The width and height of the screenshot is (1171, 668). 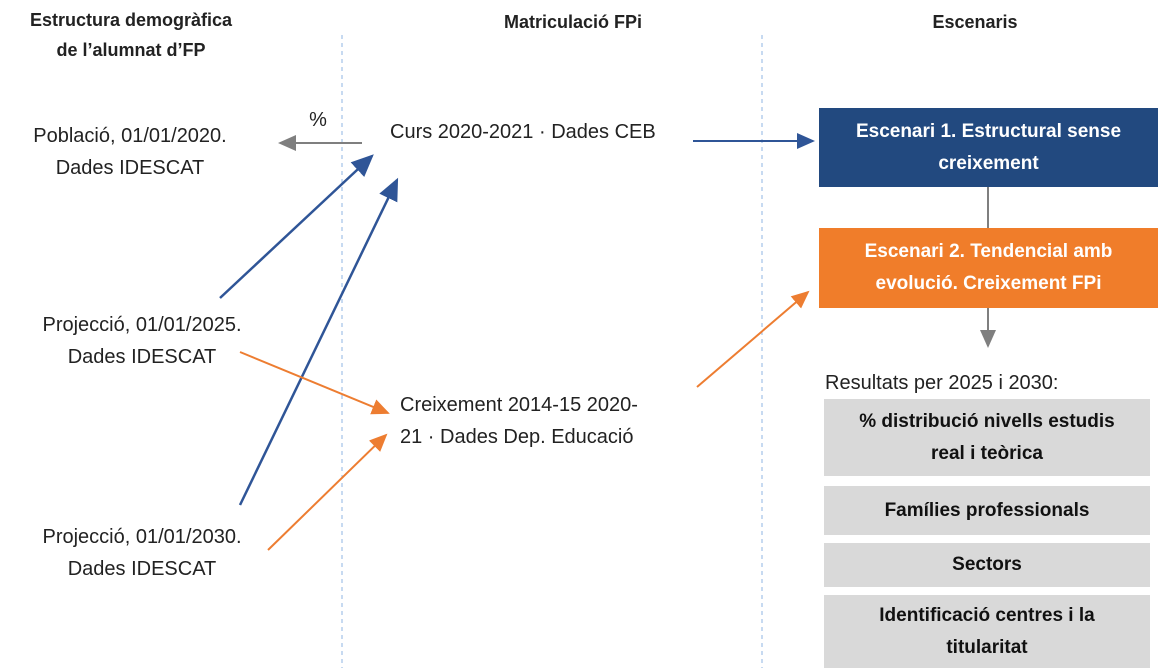 What do you see at coordinates (142, 553) in the screenshot?
I see `source-node: Projecció, 01/01/2030. Dades IDESCAT` at bounding box center [142, 553].